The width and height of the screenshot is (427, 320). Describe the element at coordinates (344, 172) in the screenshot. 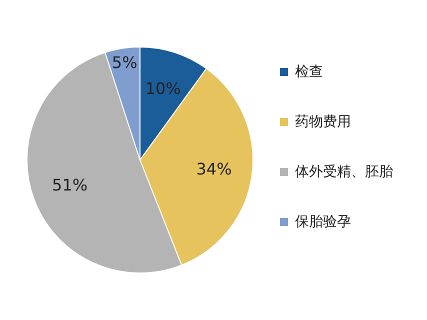

I see `legend-label: 体外受精、胚胎` at that location.